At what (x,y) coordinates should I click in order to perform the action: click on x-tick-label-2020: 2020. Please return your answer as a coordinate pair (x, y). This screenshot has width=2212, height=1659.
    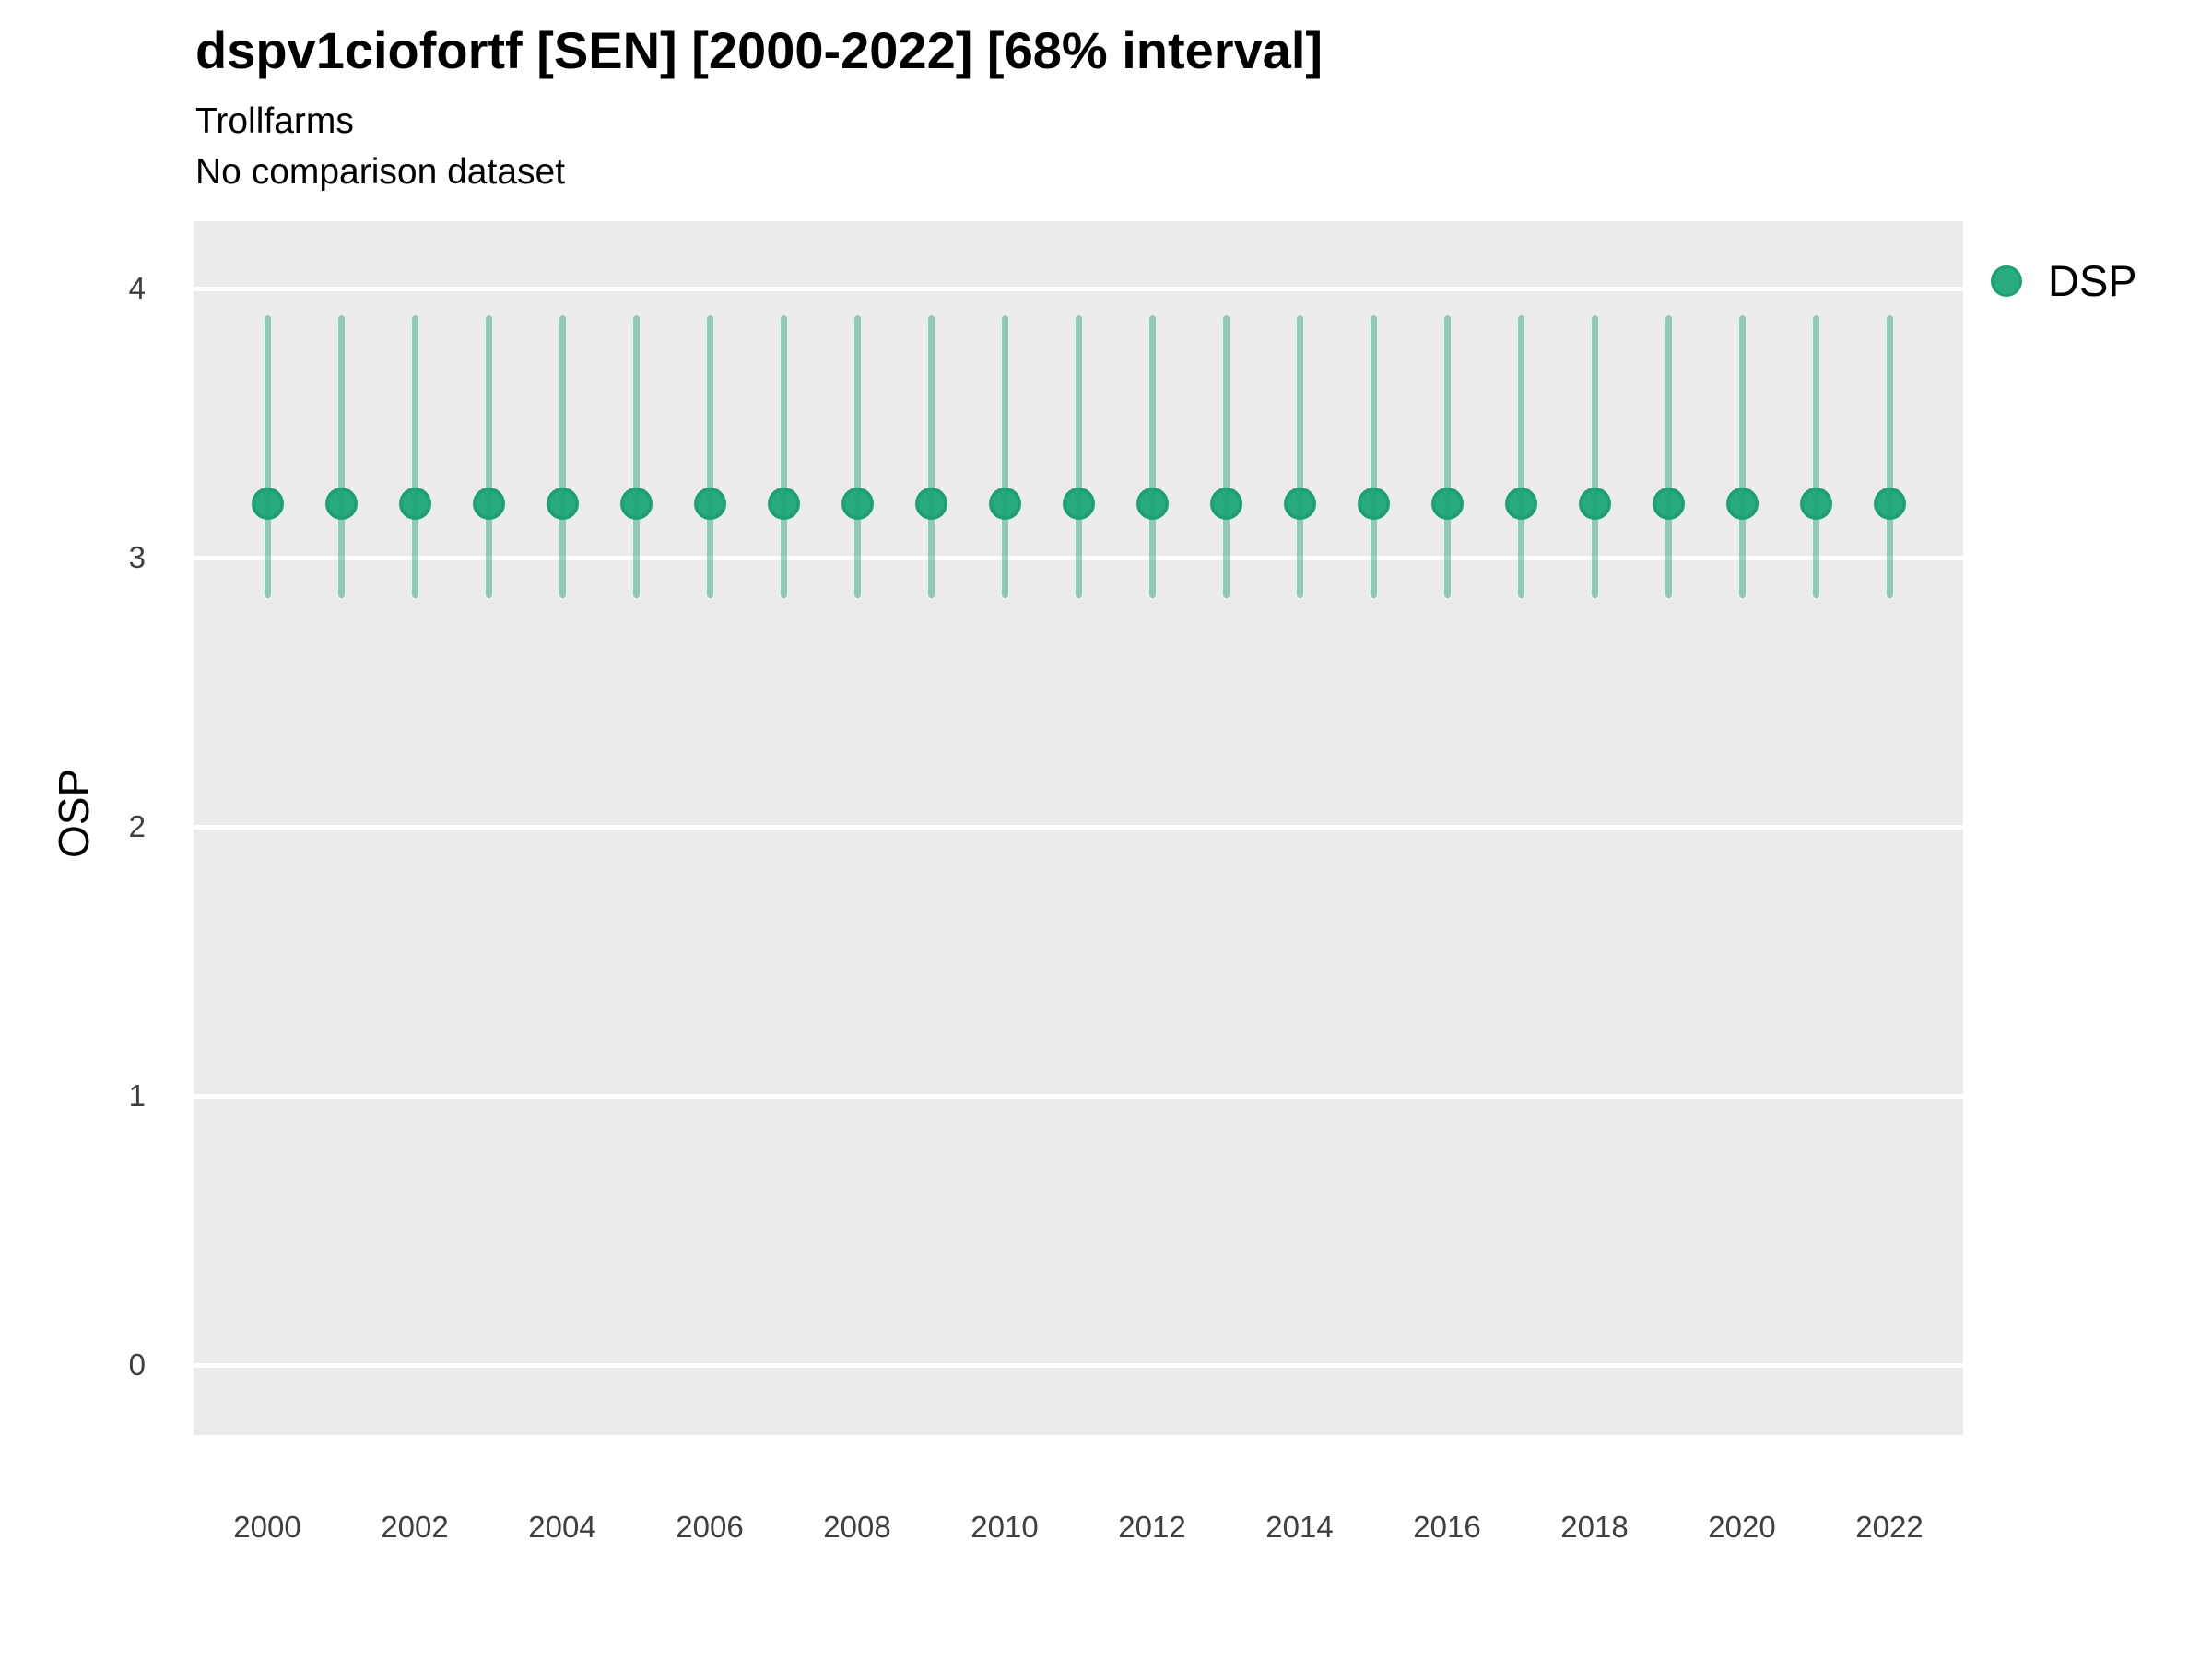
    Looking at the image, I should click on (1742, 1527).